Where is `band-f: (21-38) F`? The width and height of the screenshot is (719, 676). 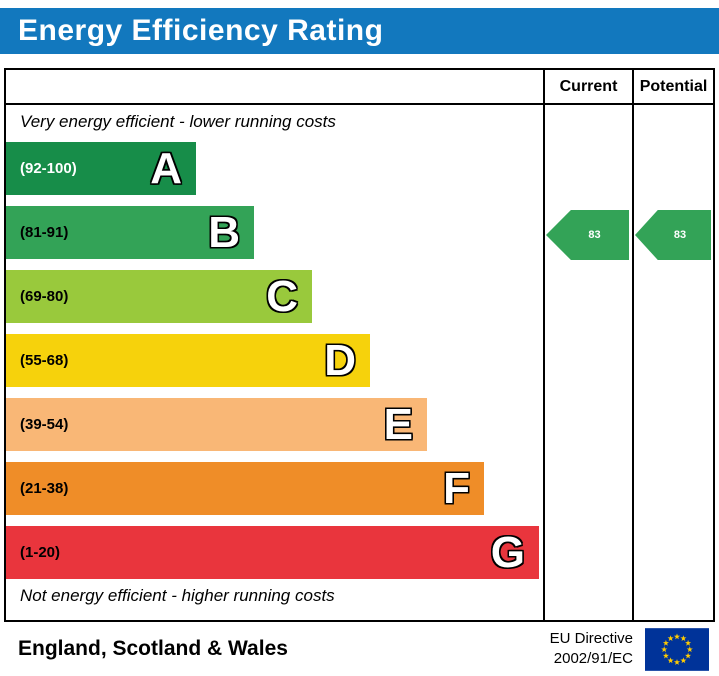 band-f: (21-38) F is located at coordinates (245, 488).